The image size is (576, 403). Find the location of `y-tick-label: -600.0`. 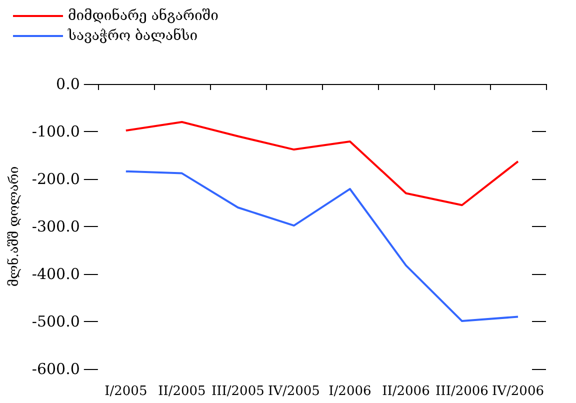

y-tick-label: -600.0 is located at coordinates (56, 369).